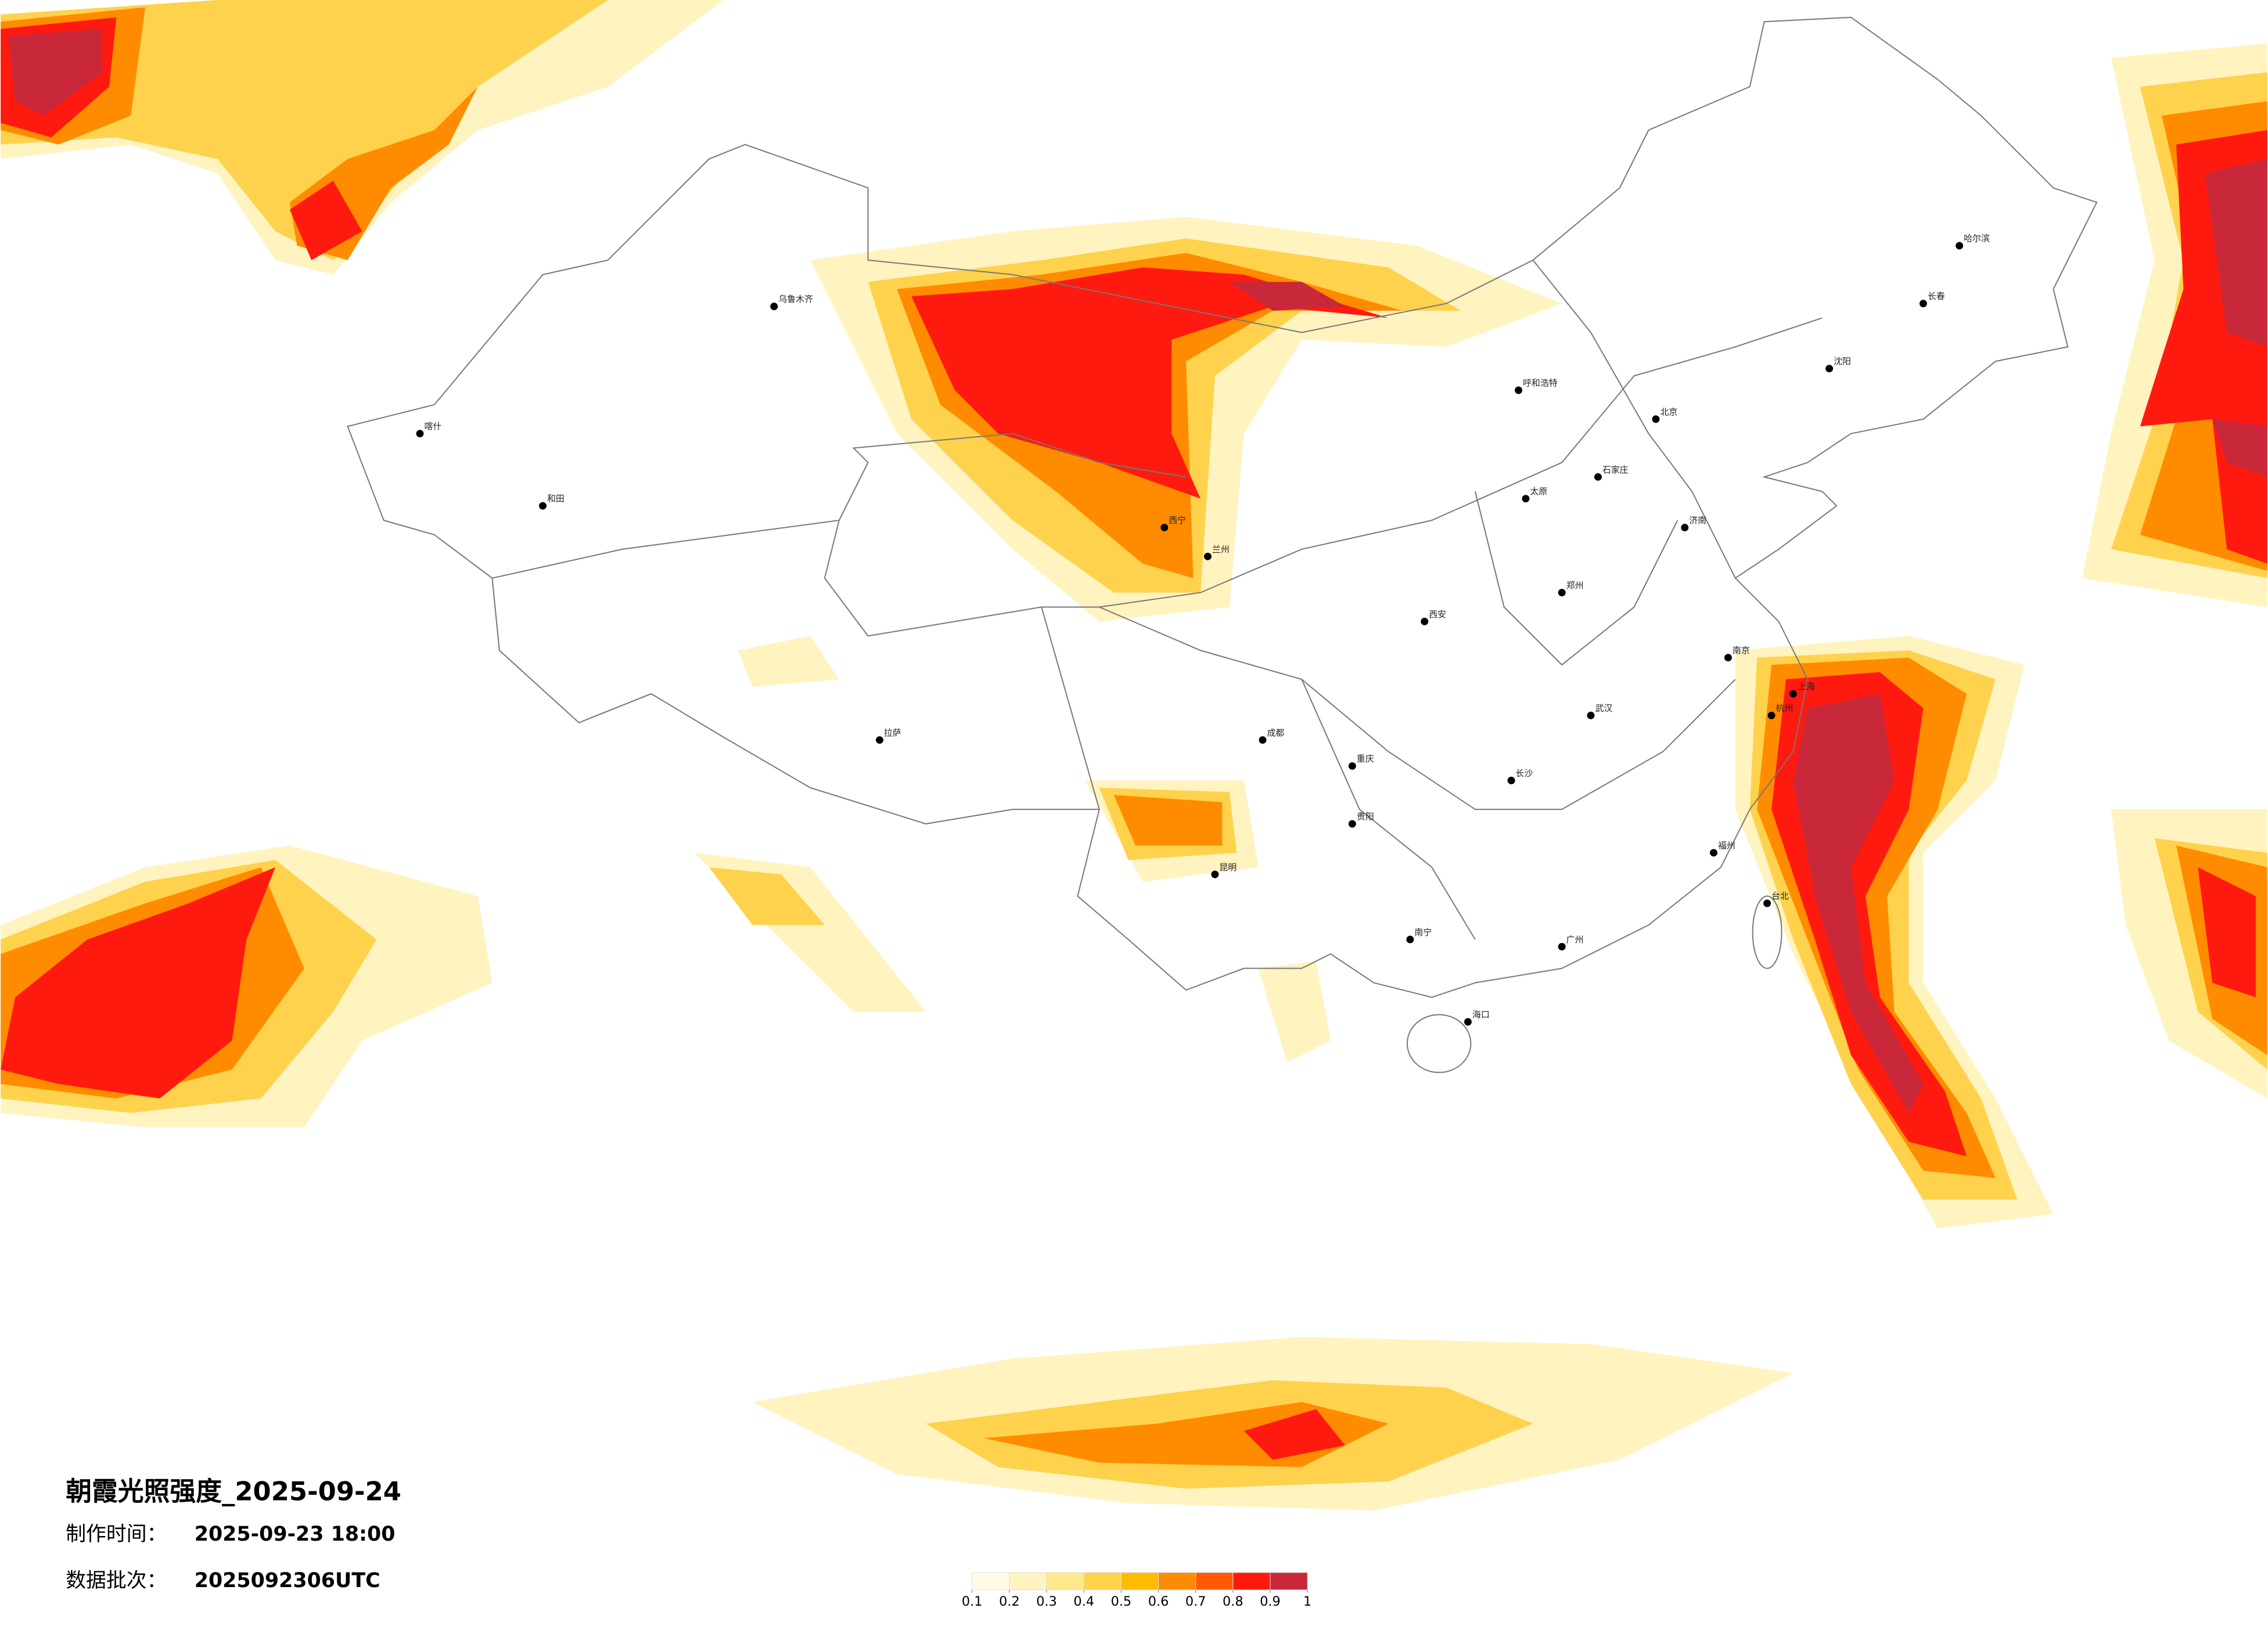 This screenshot has width=2268, height=1626. Describe the element at coordinates (1221, 549) in the screenshot. I see `city-label: 兰州` at that location.